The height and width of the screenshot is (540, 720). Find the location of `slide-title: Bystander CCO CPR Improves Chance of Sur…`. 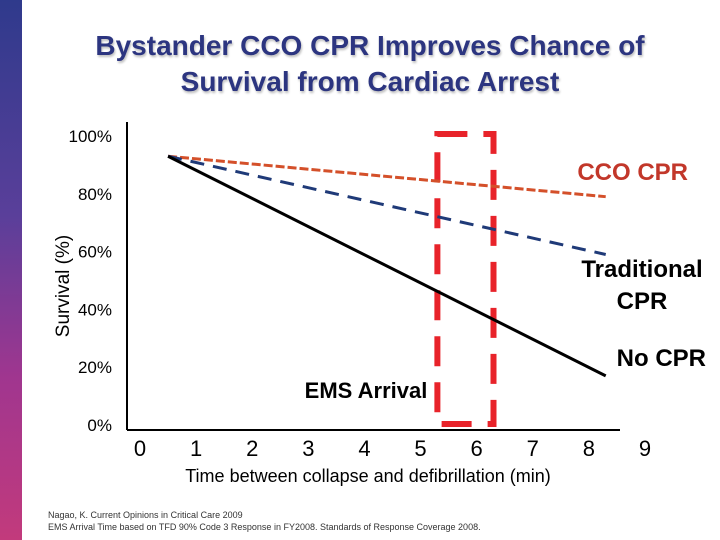

slide-title: Bystander CCO CPR Improves Chance of Sur… is located at coordinates (370, 64).